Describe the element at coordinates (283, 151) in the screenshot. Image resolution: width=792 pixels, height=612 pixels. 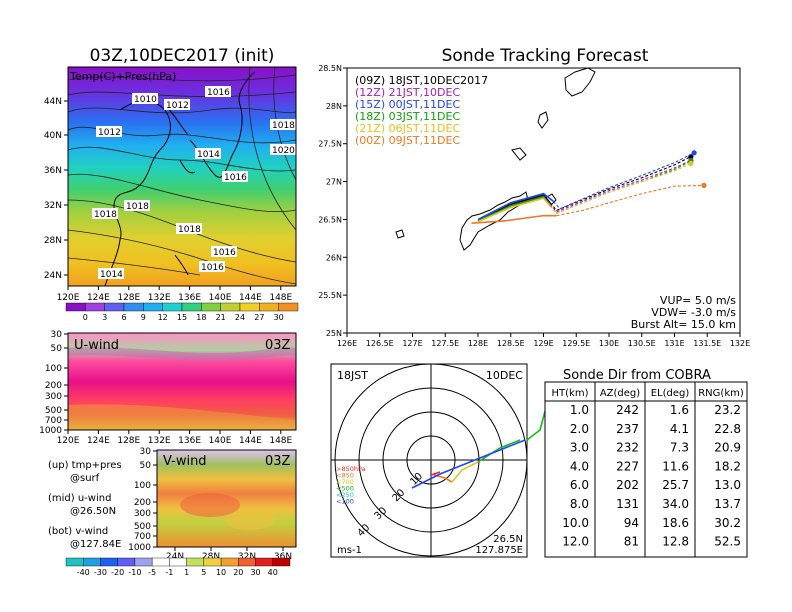
I see `svg-text: 1020` at that location.